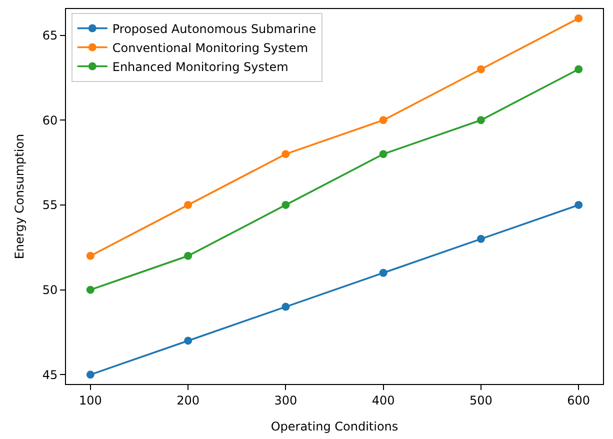 This screenshot has height=439, width=613. Describe the element at coordinates (210, 47) in the screenshot. I see `legend-label: Conventional Monitoring System` at that location.